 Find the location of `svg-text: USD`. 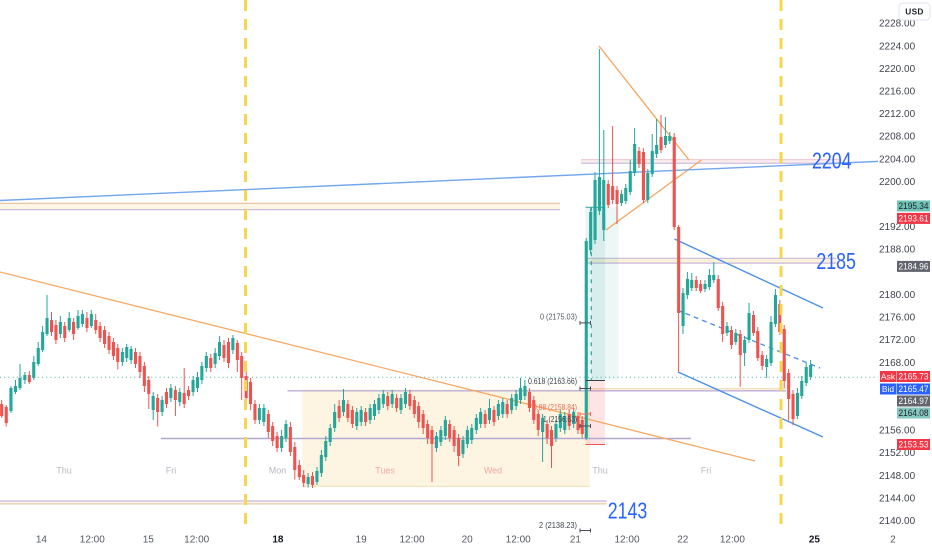

svg-text: USD is located at coordinates (914, 12).